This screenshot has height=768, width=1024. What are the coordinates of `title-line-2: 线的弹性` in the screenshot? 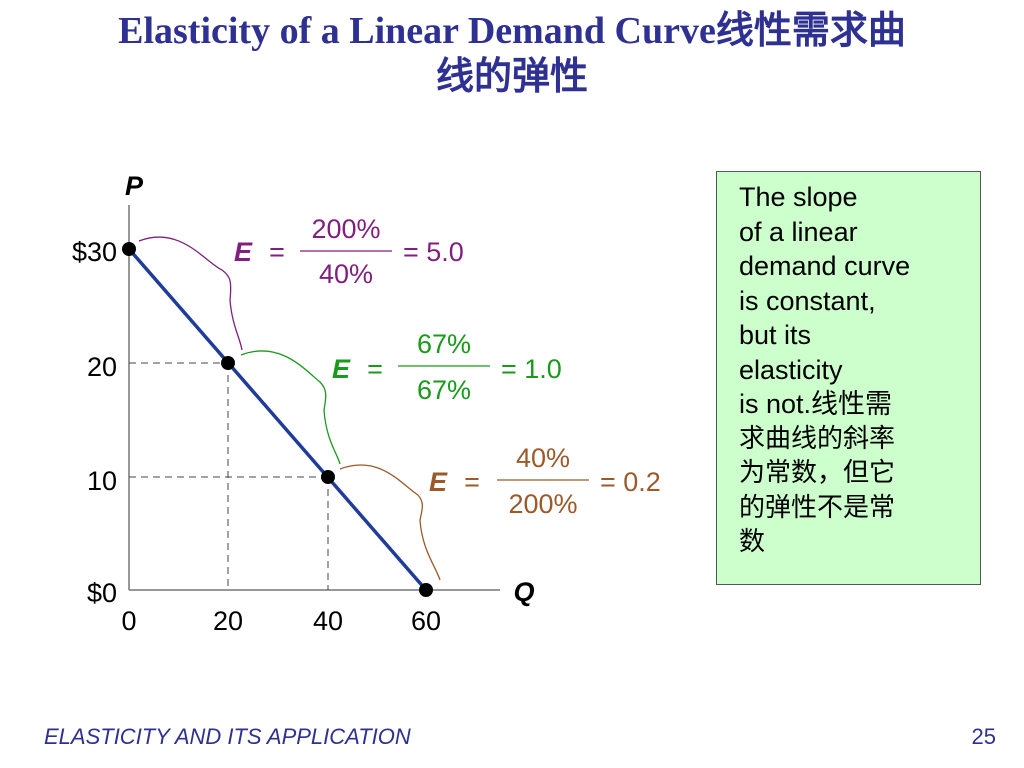 It's located at (511, 77).